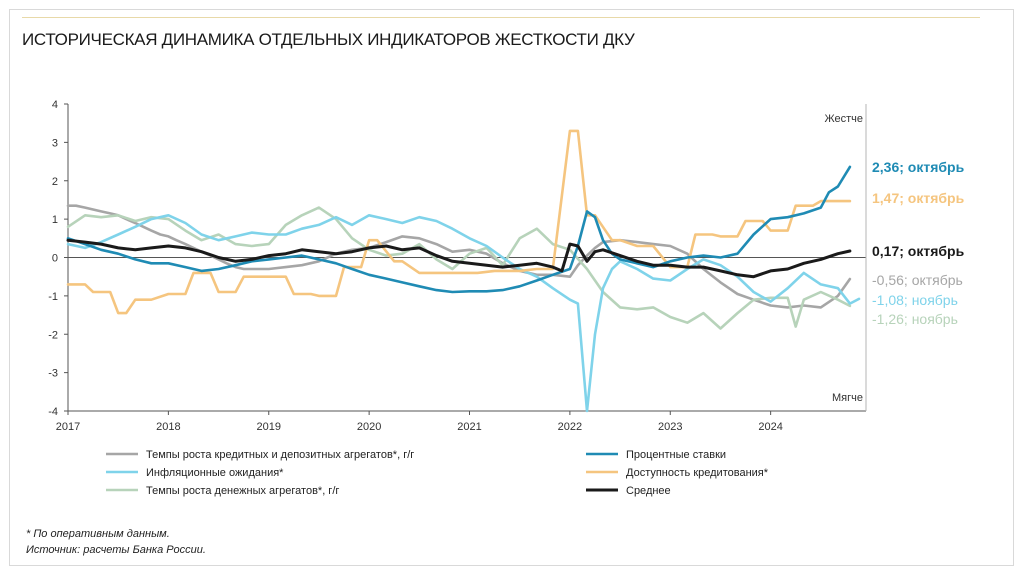 Image resolution: width=1024 pixels, height=576 pixels. Describe the element at coordinates (55, 259) in the screenshot. I see `y-tick-label: 0` at that location.